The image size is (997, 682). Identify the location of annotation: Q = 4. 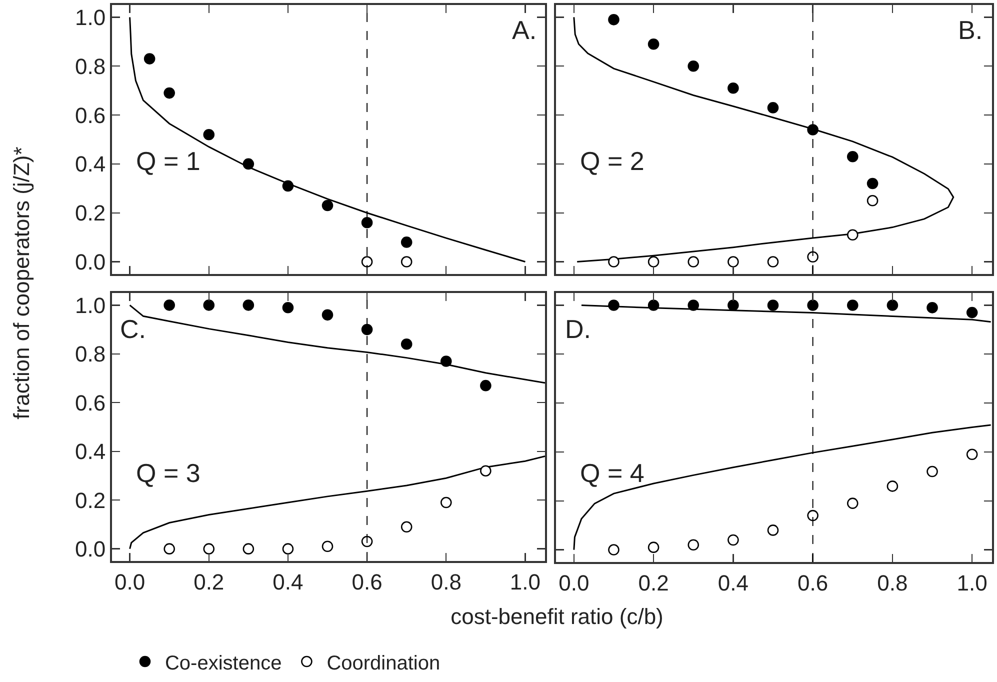
(612, 473).